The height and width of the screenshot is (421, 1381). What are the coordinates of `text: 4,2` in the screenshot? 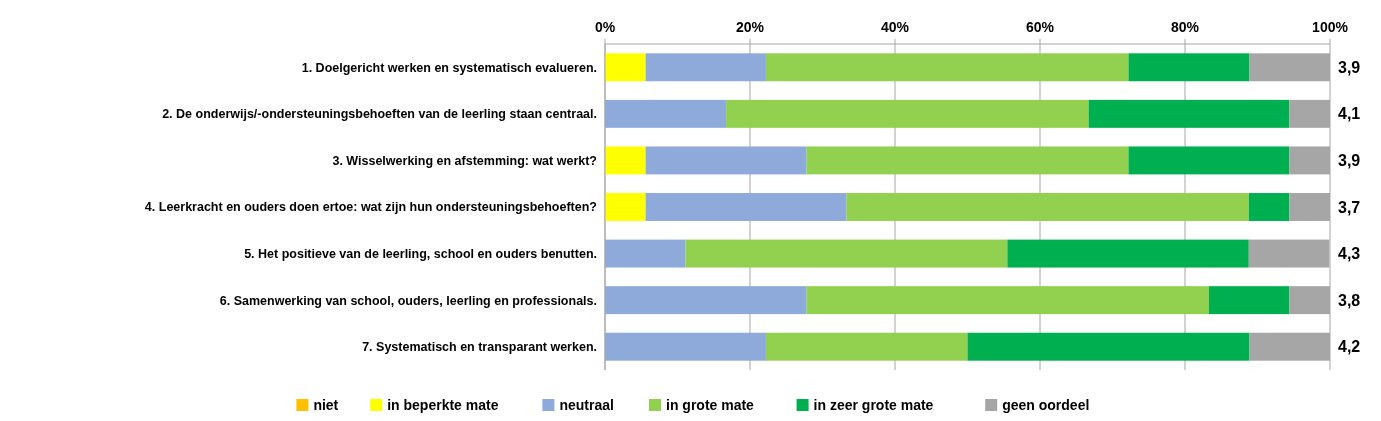 It's located at (1349, 347).